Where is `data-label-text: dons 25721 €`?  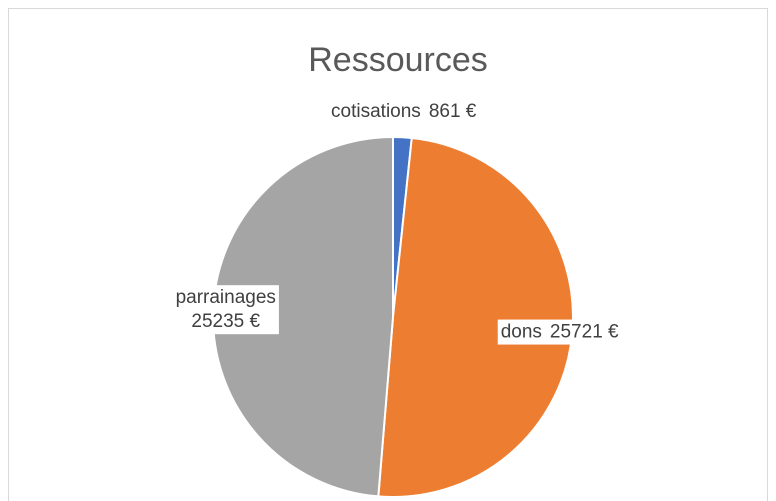 data-label-text: dons 25721 € is located at coordinates (560, 332).